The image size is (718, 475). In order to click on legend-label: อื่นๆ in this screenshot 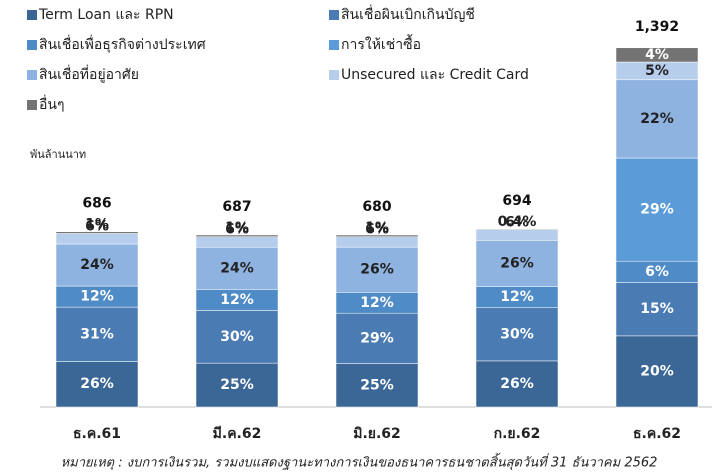, I will do `click(52, 104)`.